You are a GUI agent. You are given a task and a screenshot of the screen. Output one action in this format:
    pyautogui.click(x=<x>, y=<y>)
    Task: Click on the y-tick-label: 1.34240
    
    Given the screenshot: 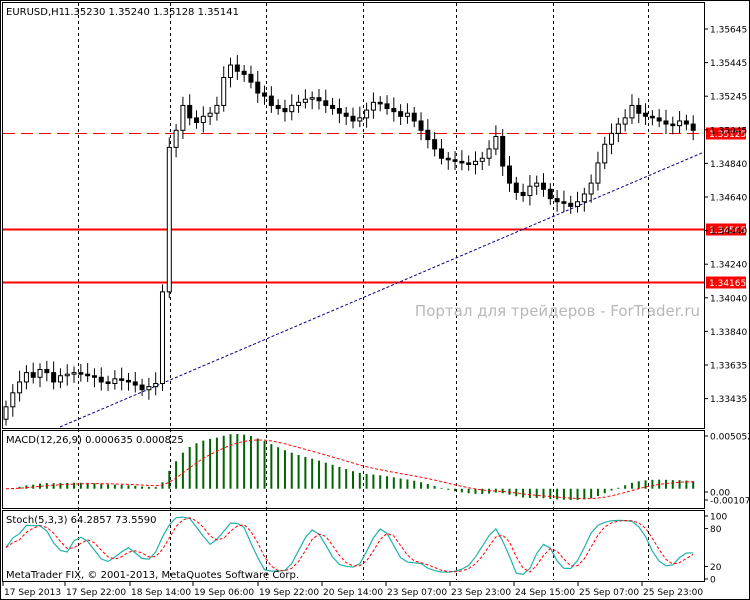 What is the action you would take?
    pyautogui.click(x=728, y=266)
    